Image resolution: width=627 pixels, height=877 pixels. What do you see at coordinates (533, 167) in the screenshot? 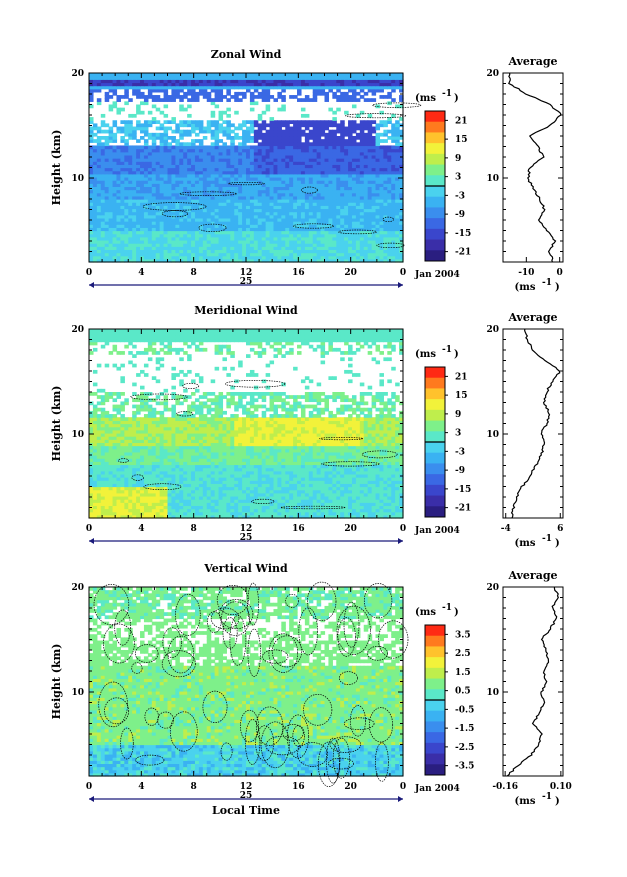
I see `profile-frame` at bounding box center [533, 167].